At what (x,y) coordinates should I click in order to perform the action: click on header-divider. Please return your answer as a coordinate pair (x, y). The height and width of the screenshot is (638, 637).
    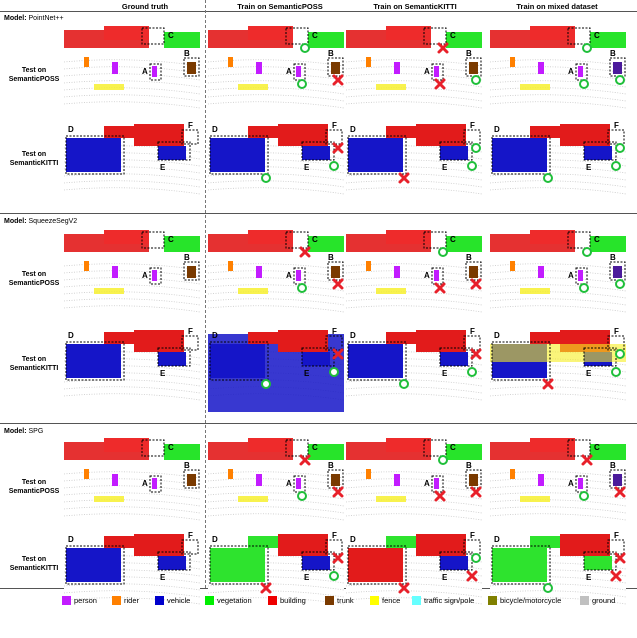
    Looking at the image, I should click on (318, 11).